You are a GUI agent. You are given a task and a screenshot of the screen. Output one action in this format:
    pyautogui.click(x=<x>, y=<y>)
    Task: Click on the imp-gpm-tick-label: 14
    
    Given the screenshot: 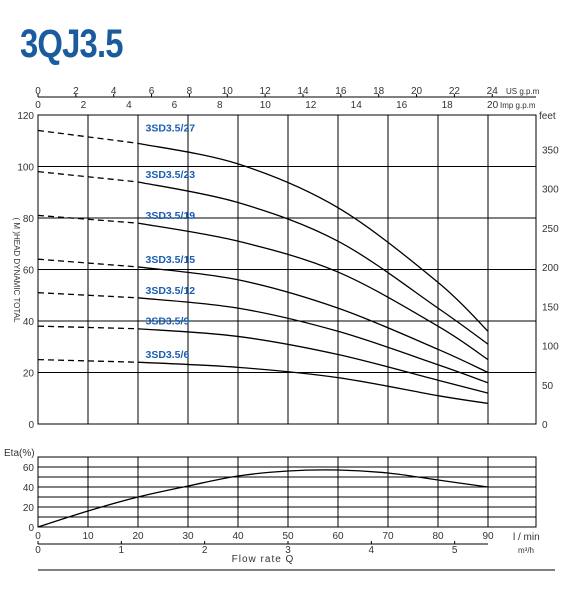 What is the action you would take?
    pyautogui.click(x=357, y=105)
    